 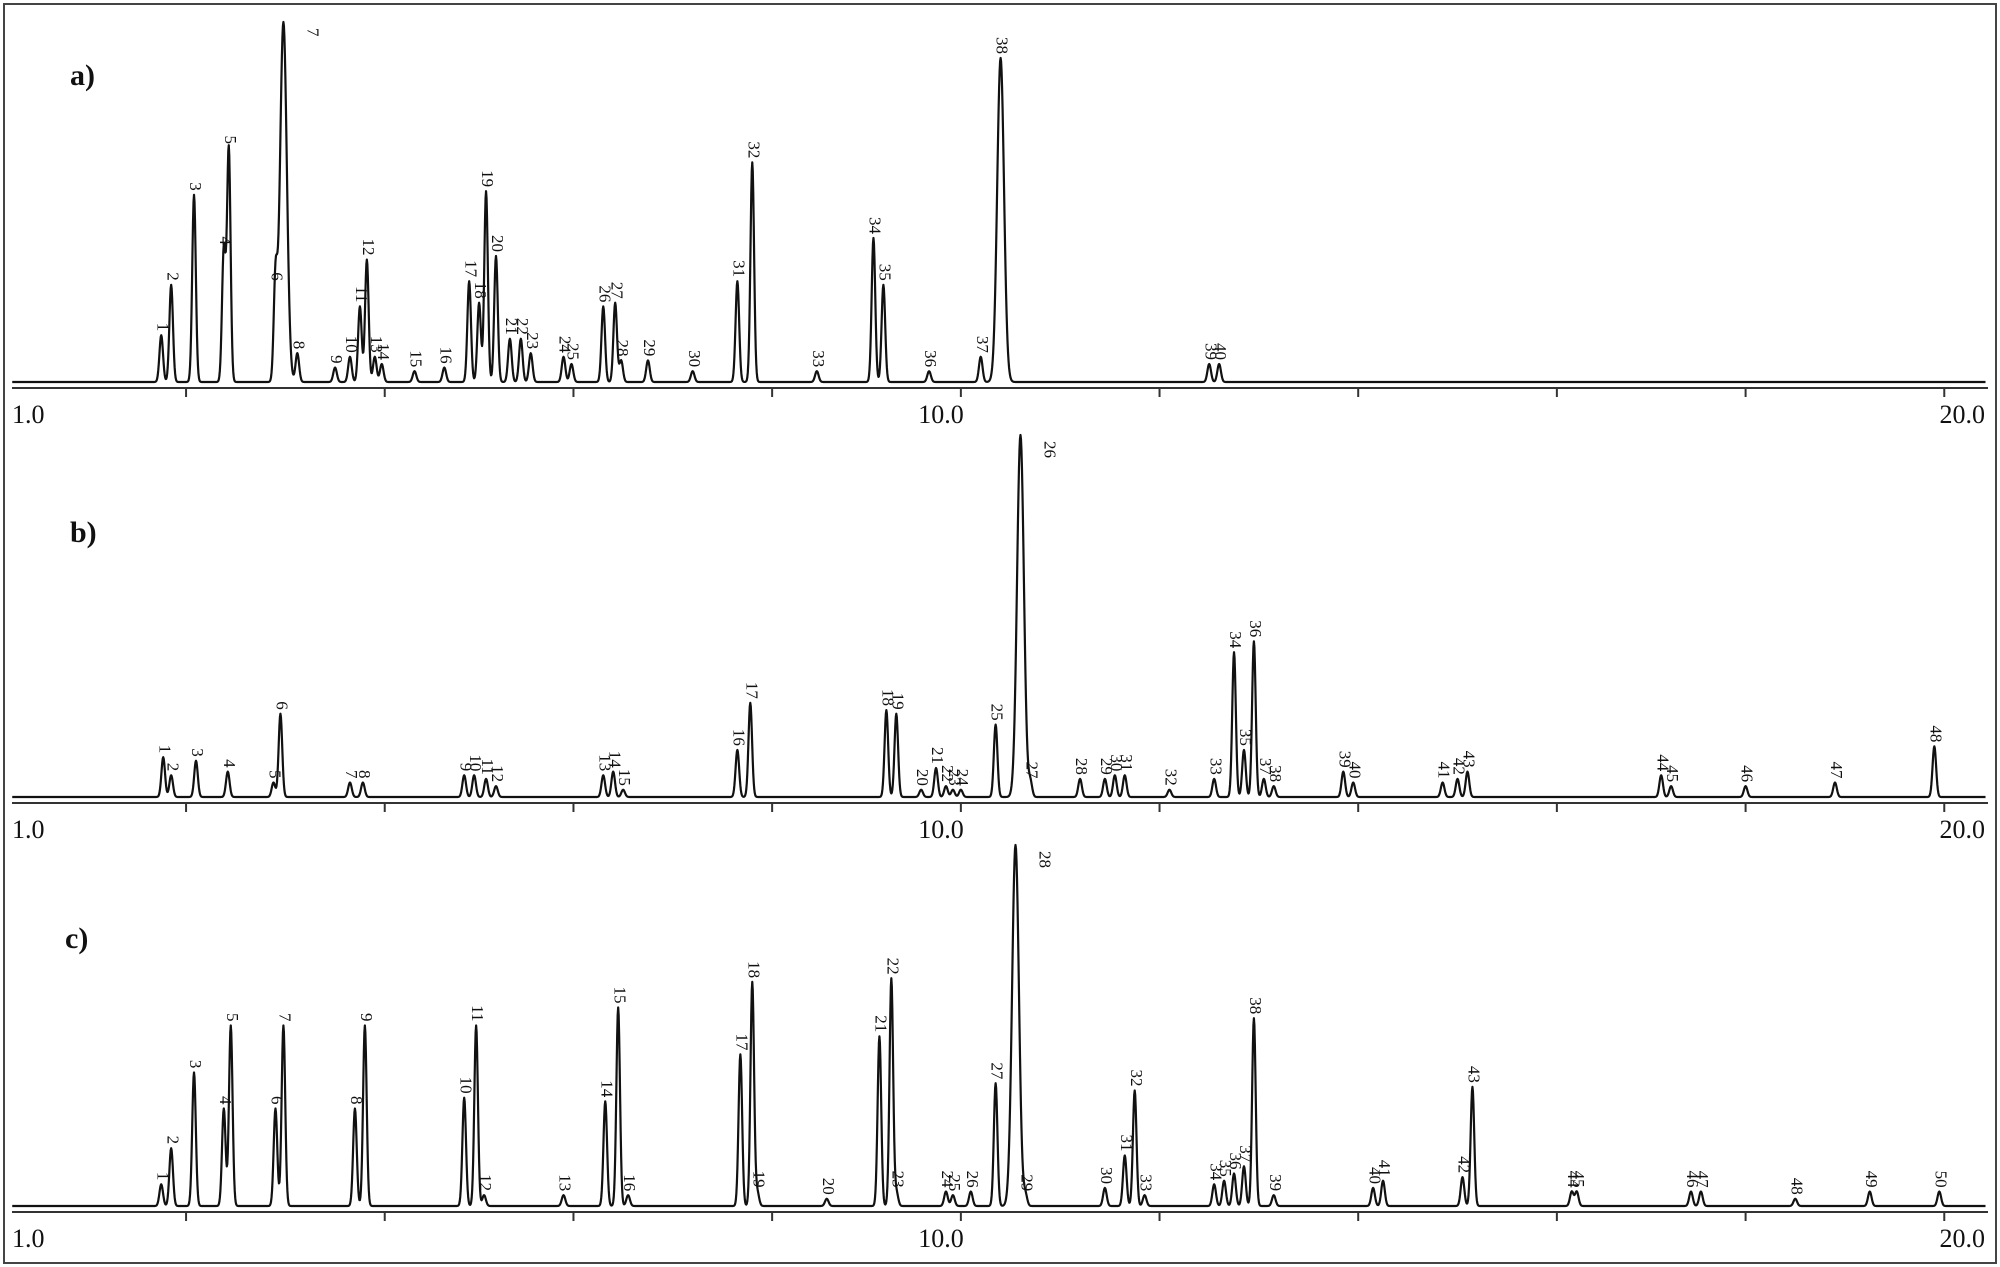 I want to click on x-tick-label: 20.0, so click(x=1963, y=1238).